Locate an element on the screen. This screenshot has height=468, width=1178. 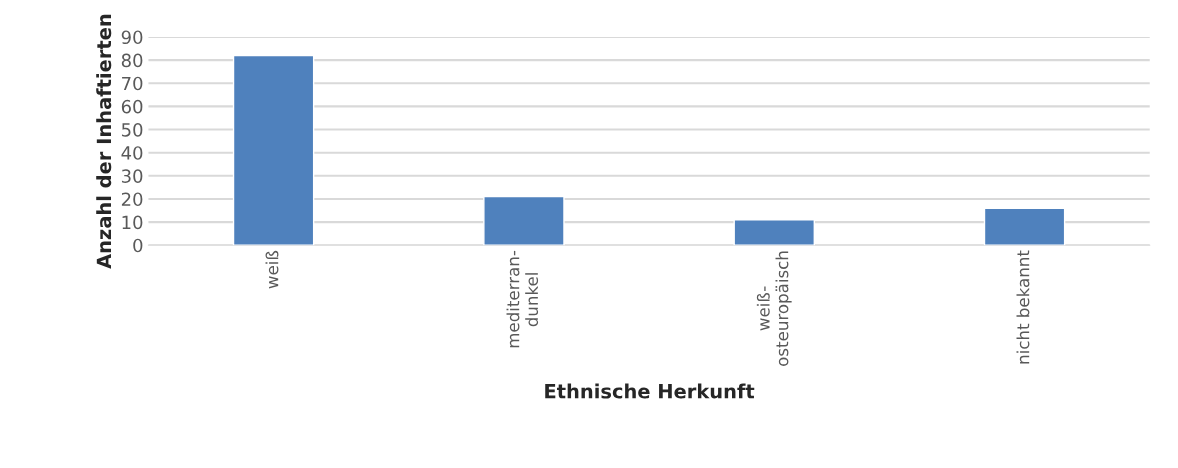
y-tick-label: 50 is located at coordinates (132, 129).